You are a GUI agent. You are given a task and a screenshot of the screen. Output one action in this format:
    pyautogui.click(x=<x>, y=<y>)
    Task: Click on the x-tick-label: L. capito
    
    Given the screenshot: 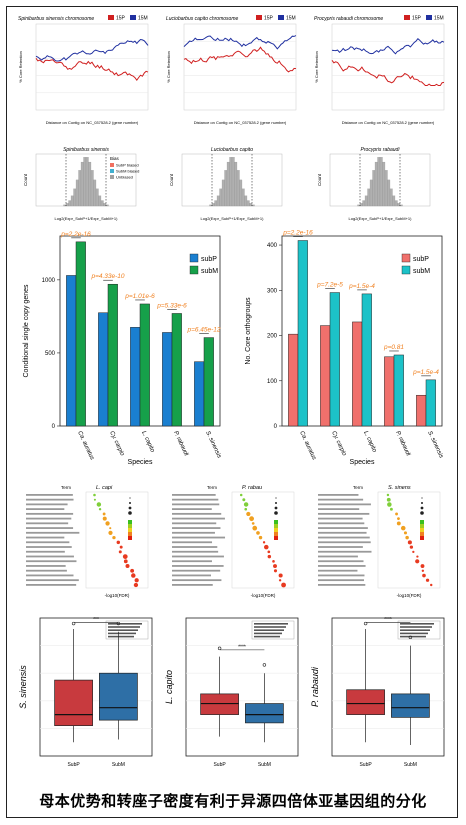 What is the action you would take?
    pyautogui.click(x=369, y=442)
    